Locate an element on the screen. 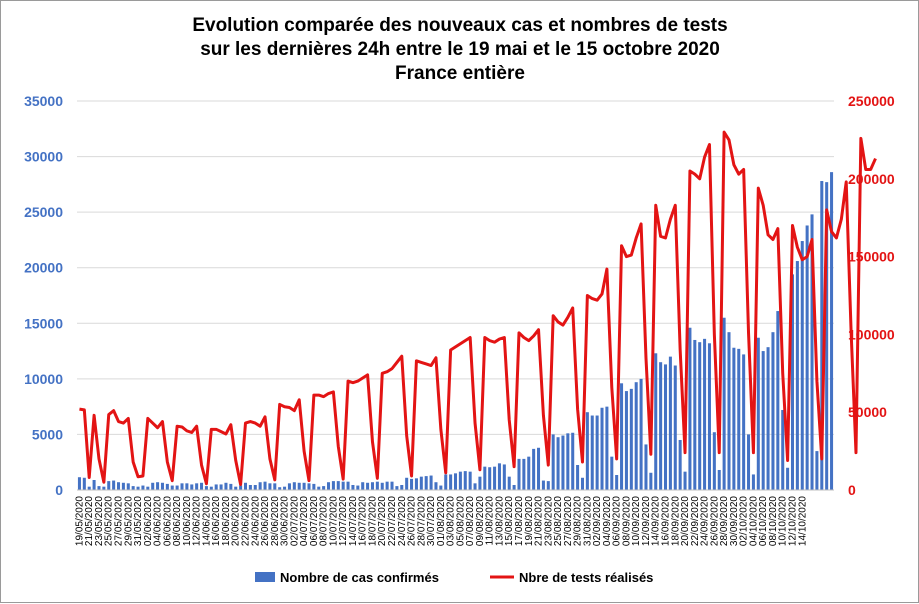 The image size is (919, 604). x-tick-label-6: 31/05/2020 is located at coordinates (138, 521).